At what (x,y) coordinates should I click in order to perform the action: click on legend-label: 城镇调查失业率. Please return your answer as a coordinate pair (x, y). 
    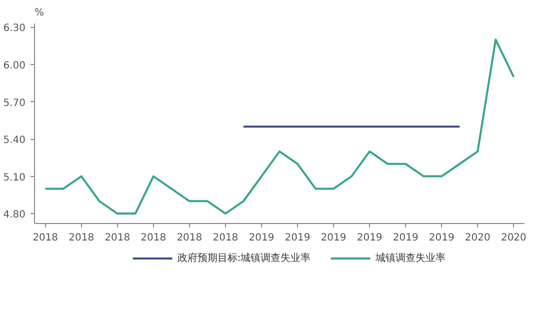
    Looking at the image, I should click on (411, 258).